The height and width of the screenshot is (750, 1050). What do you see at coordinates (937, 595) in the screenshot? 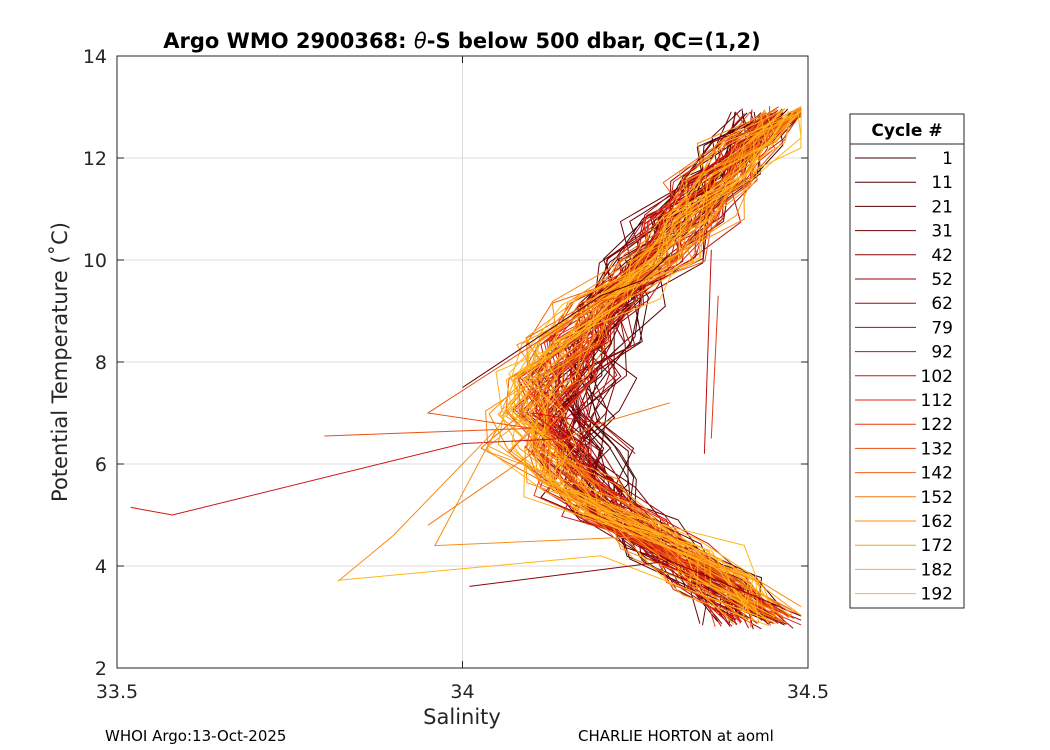
I see `legend-entry-label: 192` at bounding box center [937, 595].